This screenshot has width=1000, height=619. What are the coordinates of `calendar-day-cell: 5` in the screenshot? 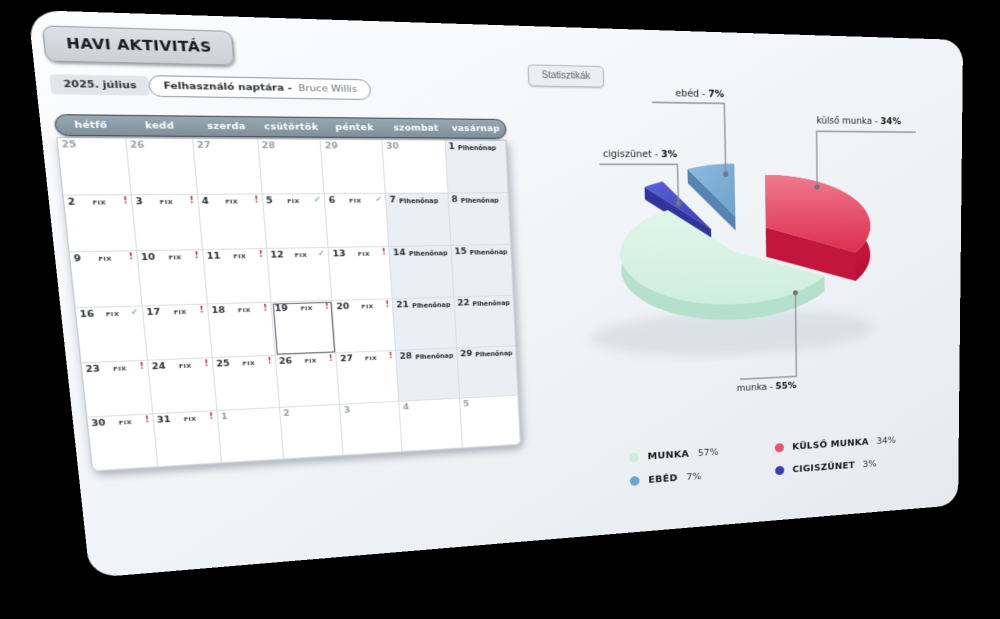 It's located at (490, 422).